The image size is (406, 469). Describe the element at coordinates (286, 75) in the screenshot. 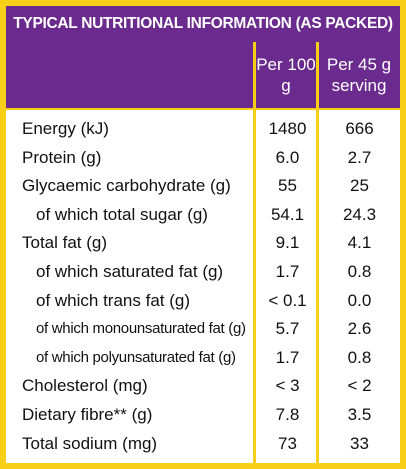

I see `column-header: Per 100 g` at that location.